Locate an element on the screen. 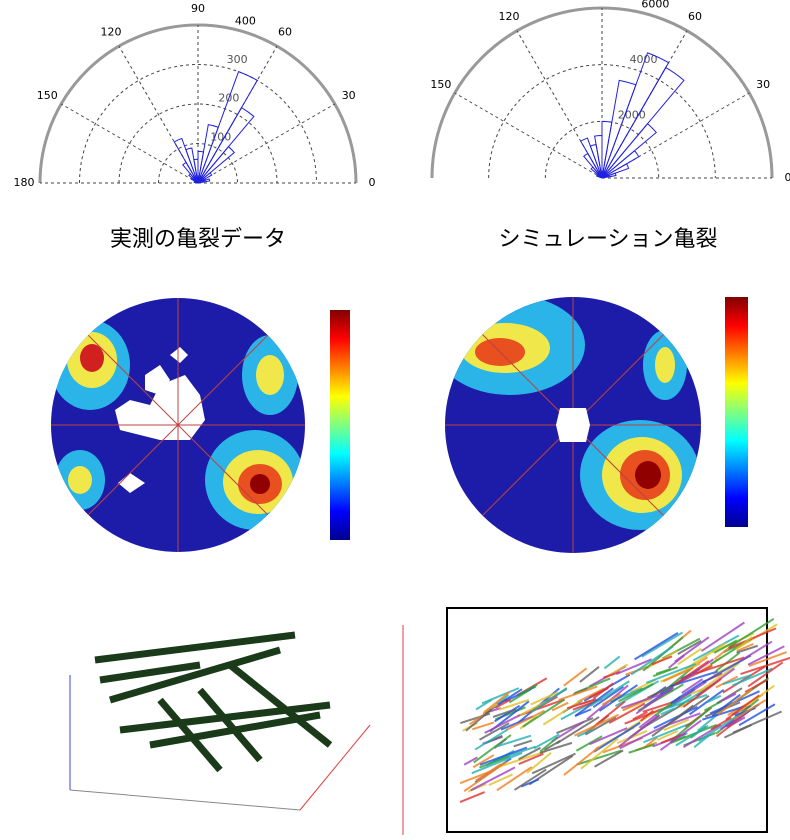  radius-label: 400 is located at coordinates (245, 20).